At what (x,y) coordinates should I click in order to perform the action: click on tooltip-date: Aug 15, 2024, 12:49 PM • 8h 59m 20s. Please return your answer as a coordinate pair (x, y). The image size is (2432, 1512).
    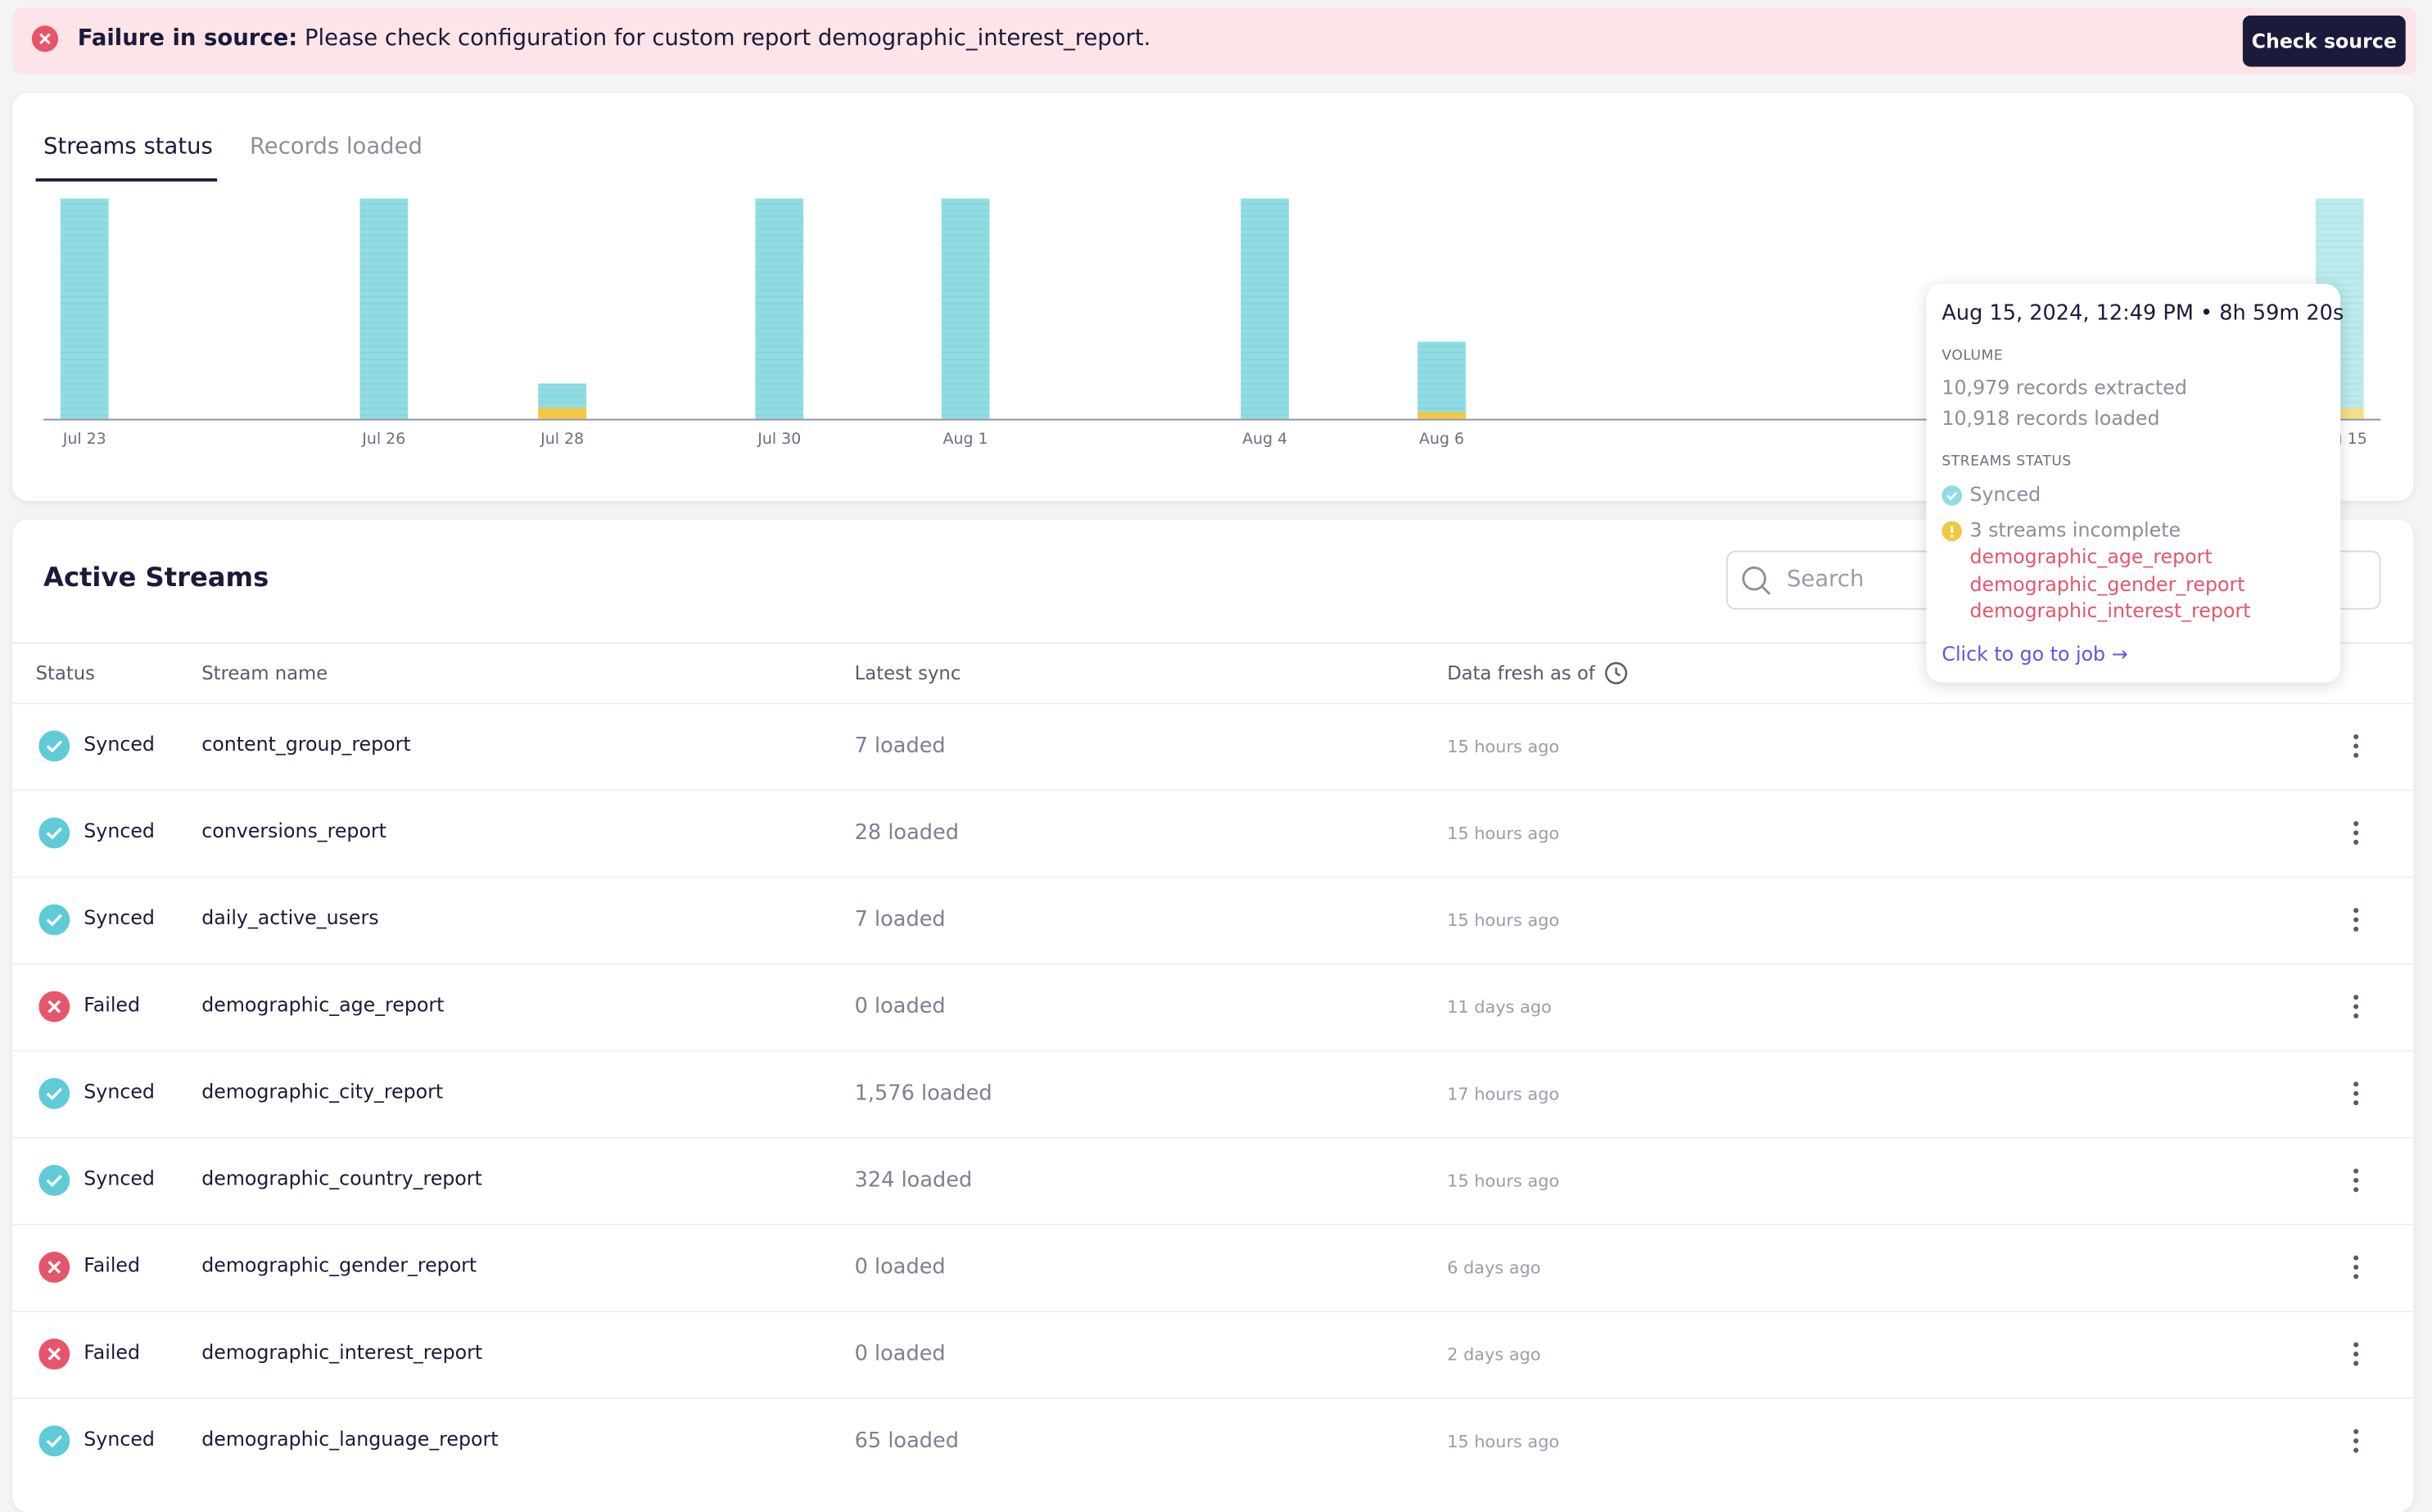
    Looking at the image, I should click on (2143, 313).